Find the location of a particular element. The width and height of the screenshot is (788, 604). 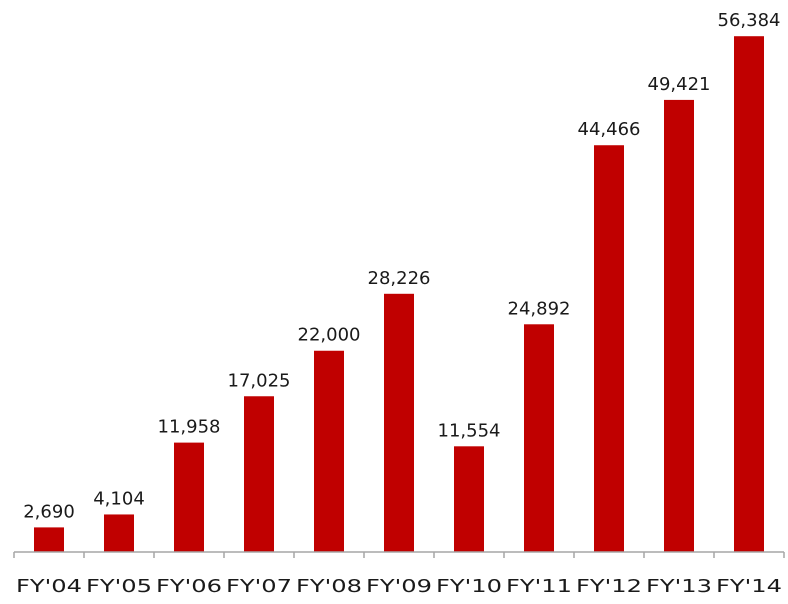

data-label: 4,104 is located at coordinates (119, 498).